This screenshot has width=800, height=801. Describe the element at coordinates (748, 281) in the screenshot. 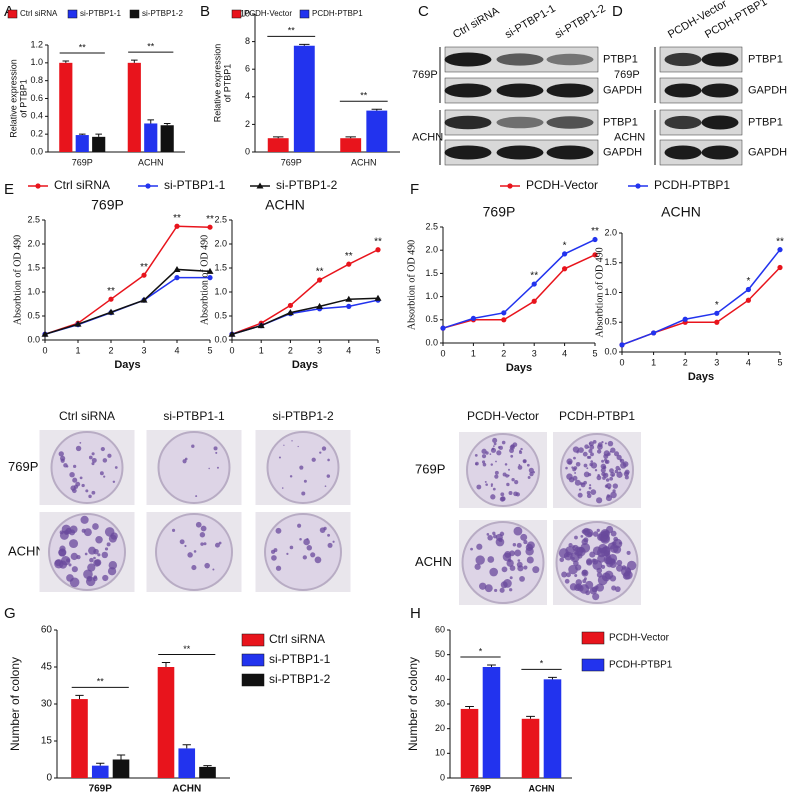

I see `significance-label: *` at that location.